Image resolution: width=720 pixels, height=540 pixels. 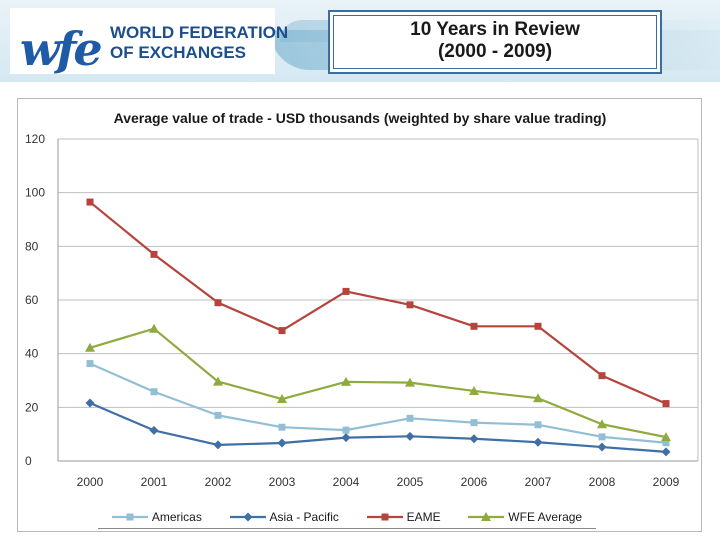 I want to click on legend-swatch-wfe-average, so click(x=486, y=516).